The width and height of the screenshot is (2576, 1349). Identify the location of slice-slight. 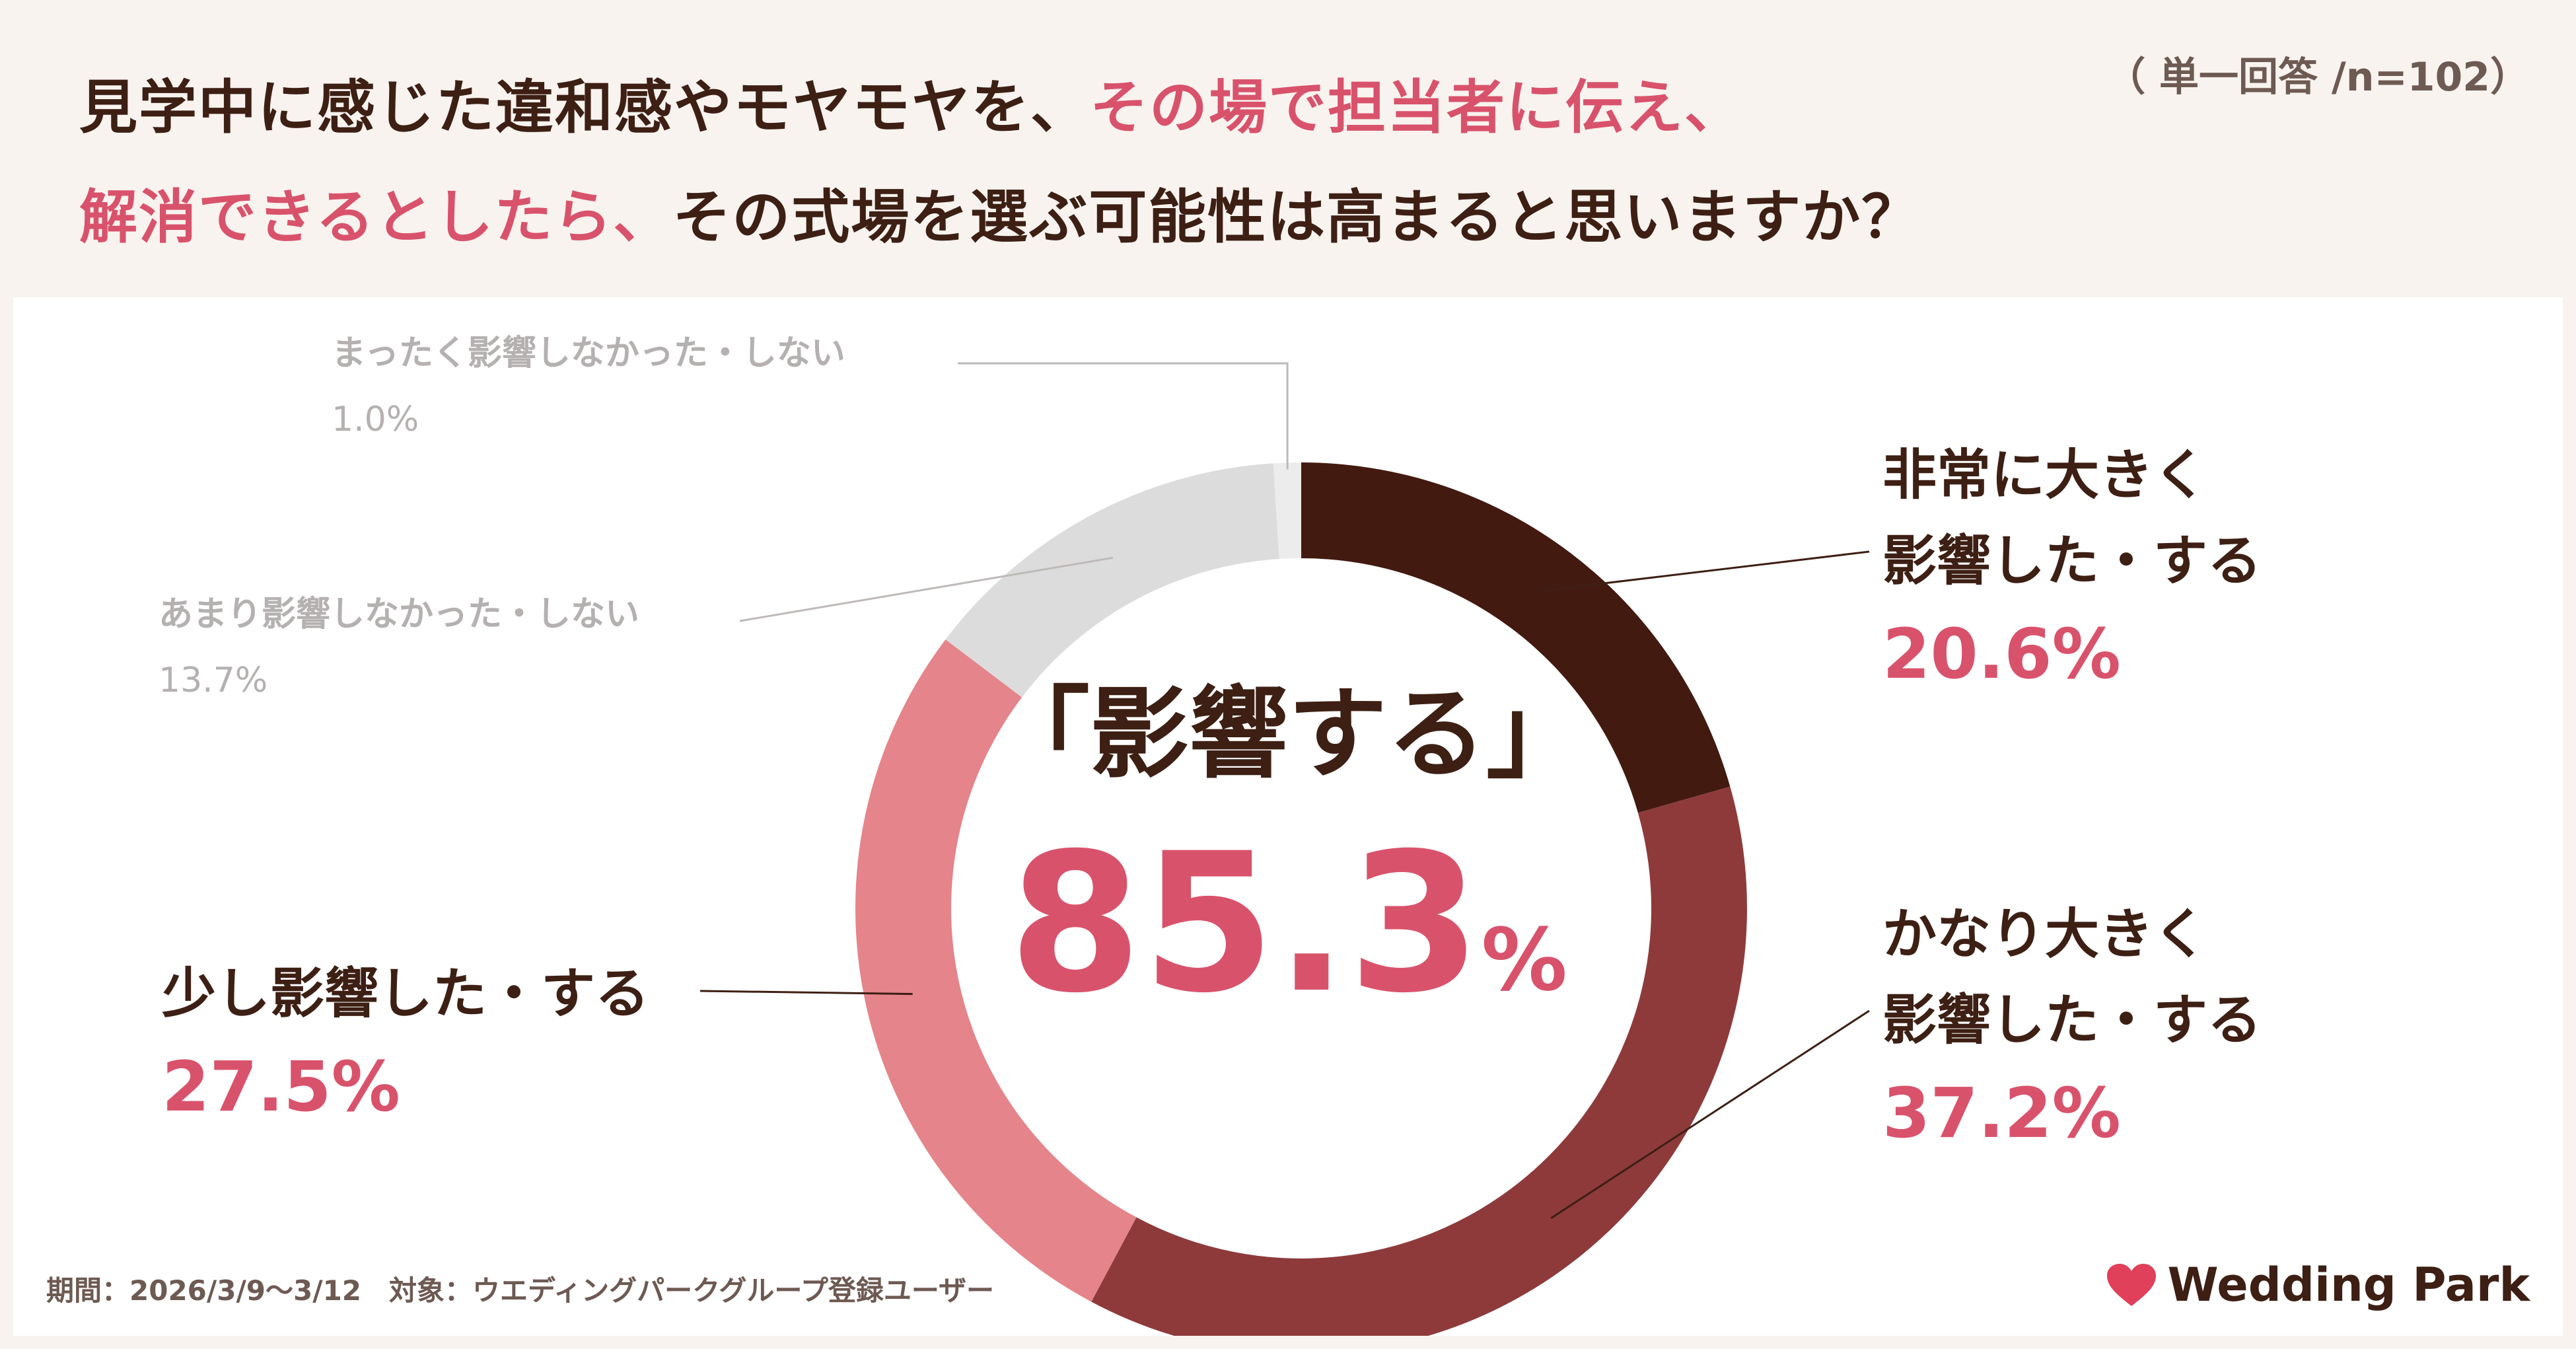
(996, 970).